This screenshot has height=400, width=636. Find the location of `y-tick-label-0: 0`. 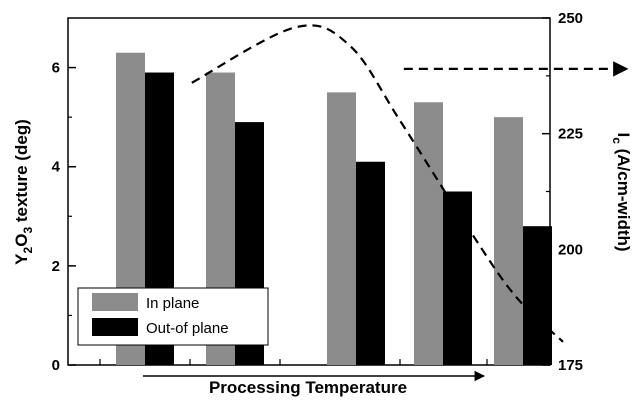

y-tick-label-0: 0 is located at coordinates (56, 365).